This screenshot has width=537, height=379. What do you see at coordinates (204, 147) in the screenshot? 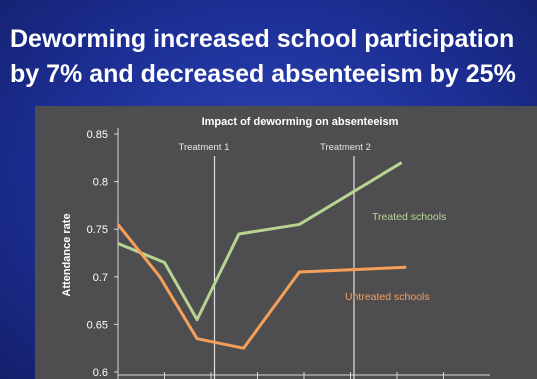
I see `treatment-marker-label: Treatment 1` at bounding box center [204, 147].